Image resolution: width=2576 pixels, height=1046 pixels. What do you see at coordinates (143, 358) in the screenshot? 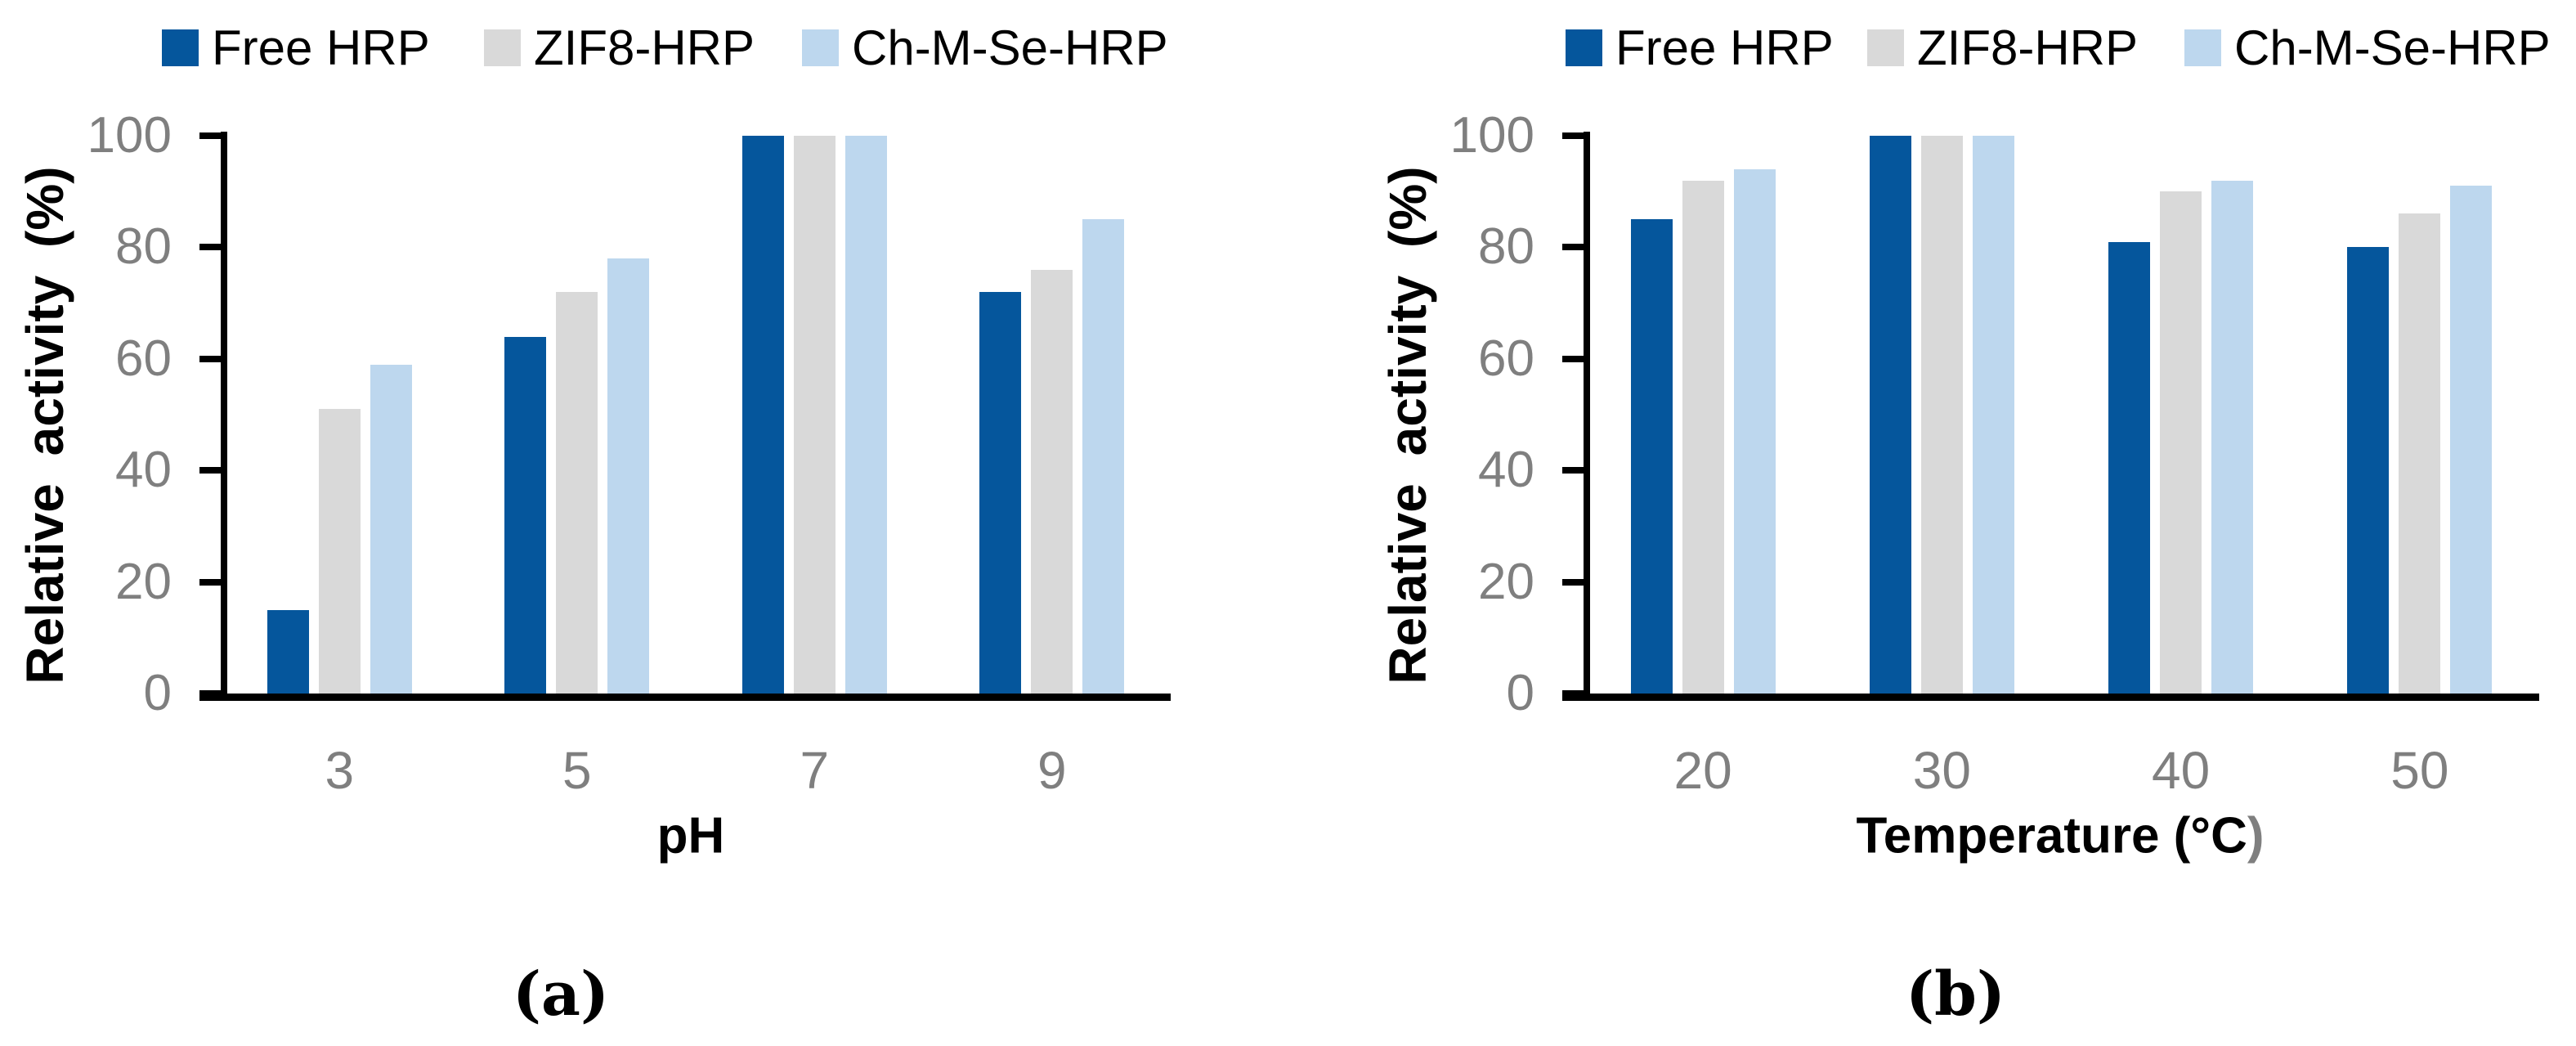
I see `y-tick-label-a-60: 60` at bounding box center [143, 358].